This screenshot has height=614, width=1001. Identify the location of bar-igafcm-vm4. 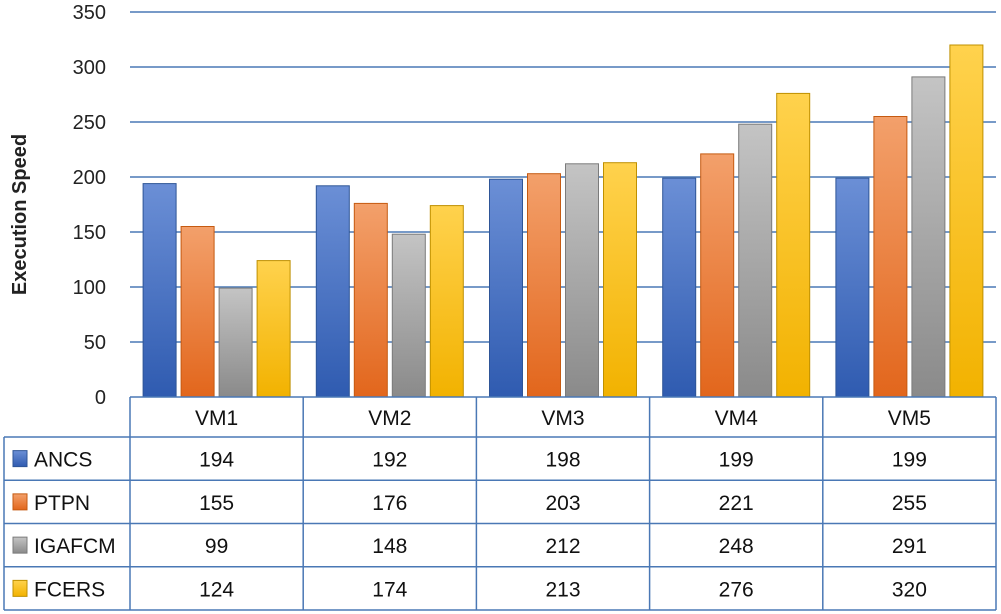
(755, 260).